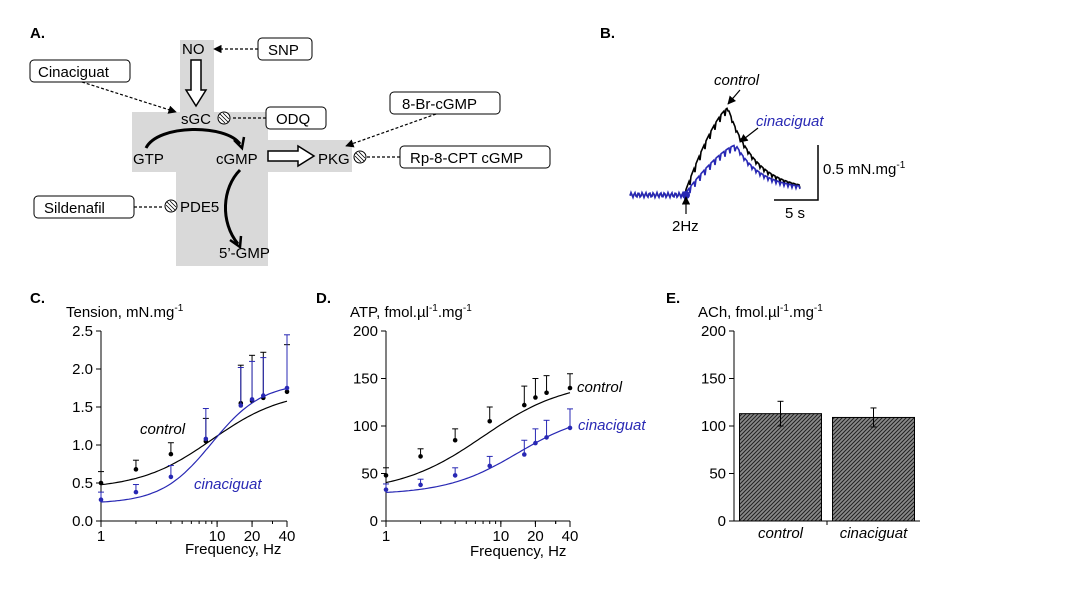  I want to click on y-axis-label: ATP, fmol.µl-1.mg-1, so click(411, 312).